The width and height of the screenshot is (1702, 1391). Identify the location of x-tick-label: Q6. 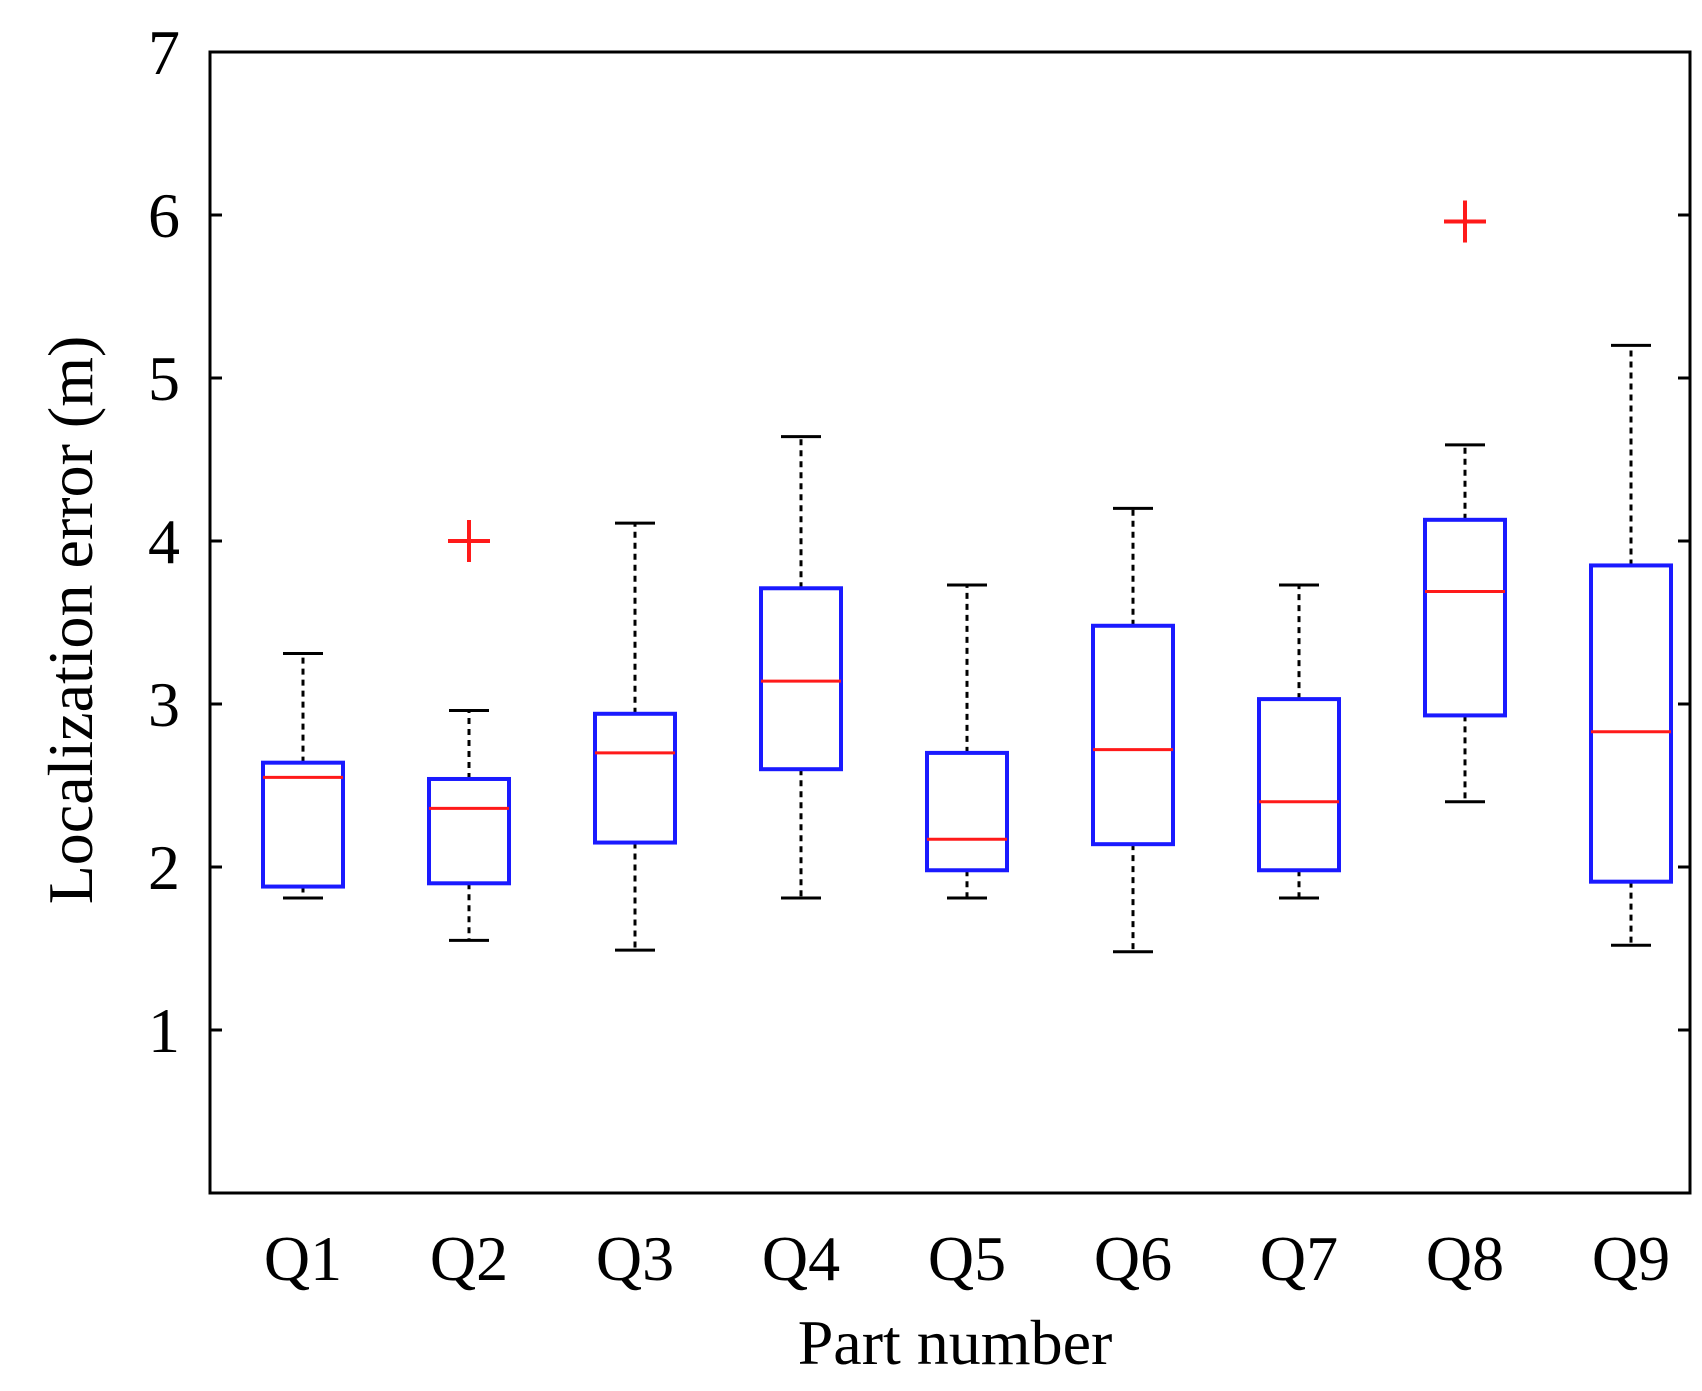
(1133, 1258).